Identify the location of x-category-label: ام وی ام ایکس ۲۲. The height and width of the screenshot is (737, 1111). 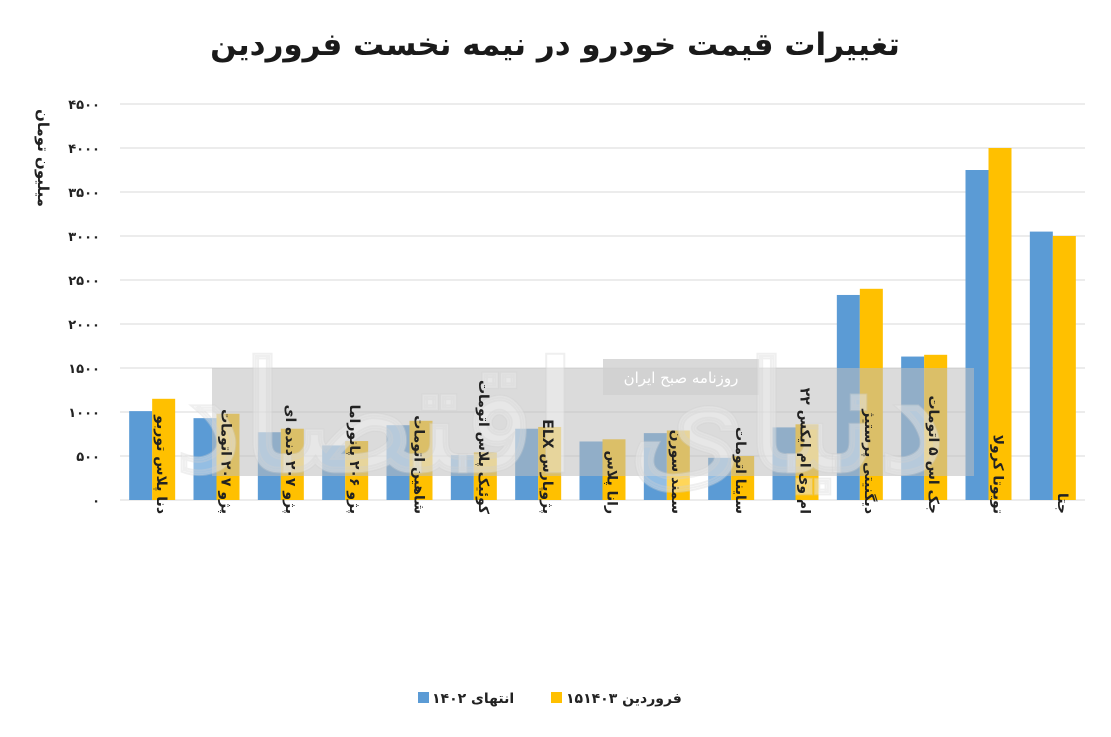
(805, 451).